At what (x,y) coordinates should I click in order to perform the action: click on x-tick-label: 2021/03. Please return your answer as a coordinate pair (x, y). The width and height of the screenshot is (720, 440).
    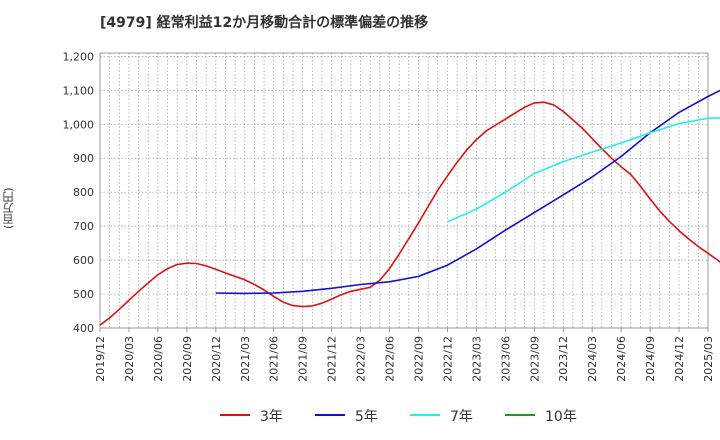
    Looking at the image, I should click on (245, 359).